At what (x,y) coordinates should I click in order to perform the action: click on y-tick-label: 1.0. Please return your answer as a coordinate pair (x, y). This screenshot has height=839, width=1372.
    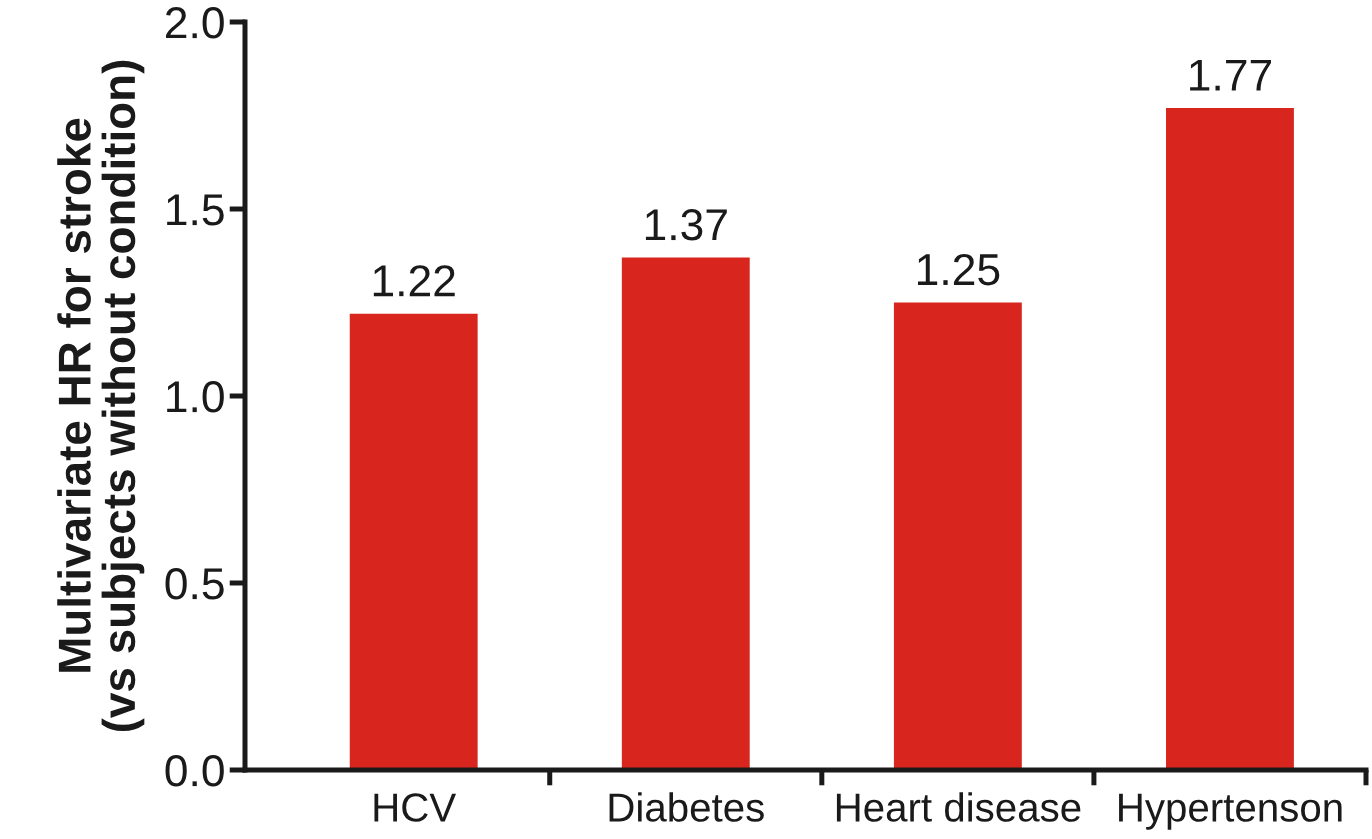
    Looking at the image, I should click on (195, 397).